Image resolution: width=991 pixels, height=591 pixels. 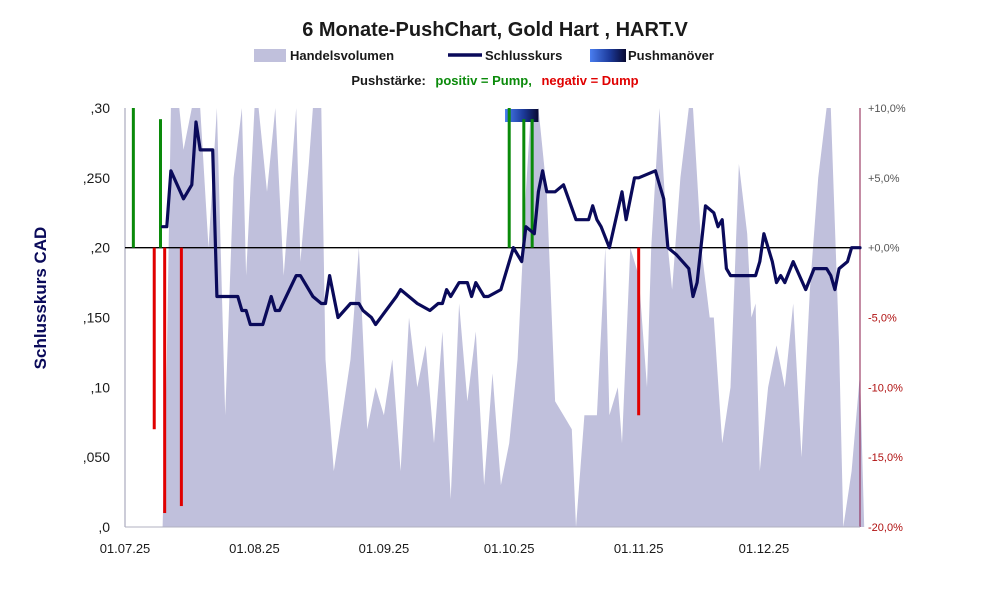 I want to click on push-strength-positive: positiv = Pump,, so click(x=483, y=80).